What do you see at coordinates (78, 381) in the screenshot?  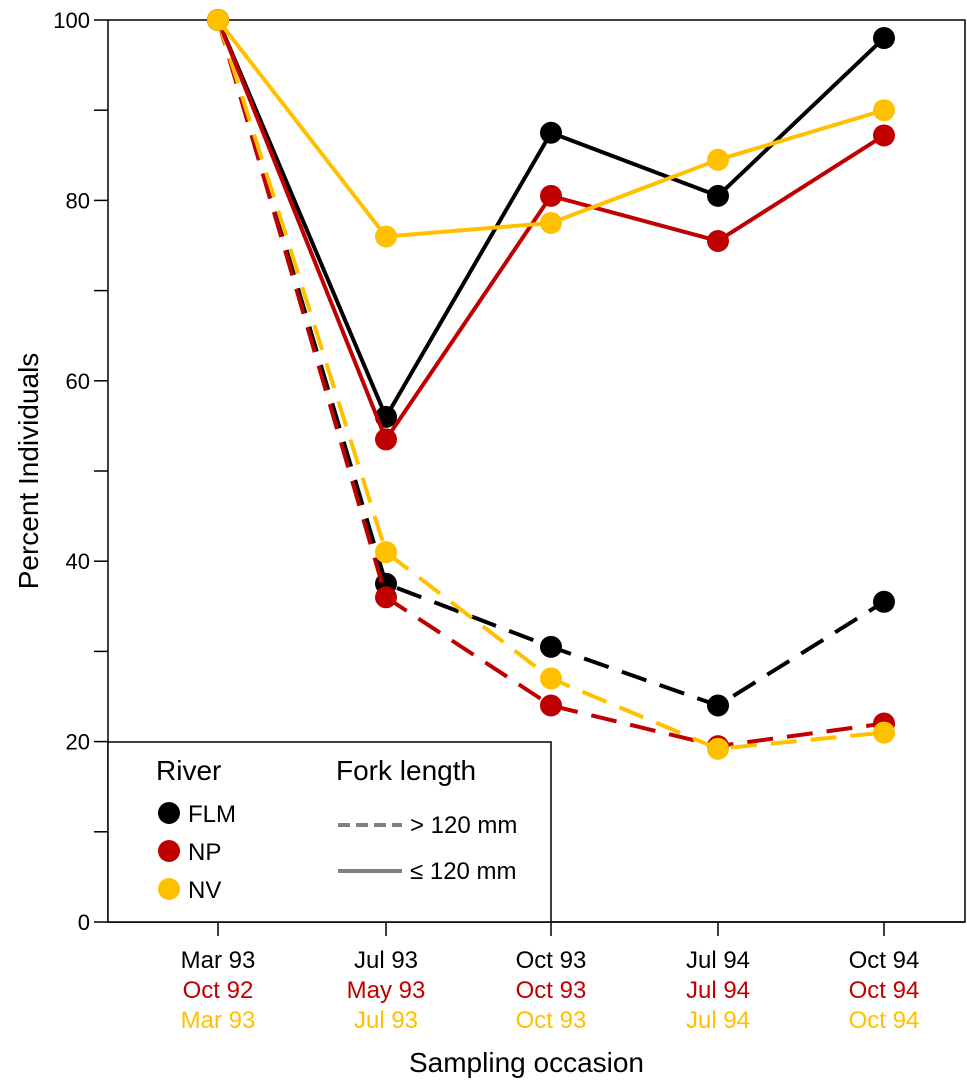 I see `y-tick-label: 60` at bounding box center [78, 381].